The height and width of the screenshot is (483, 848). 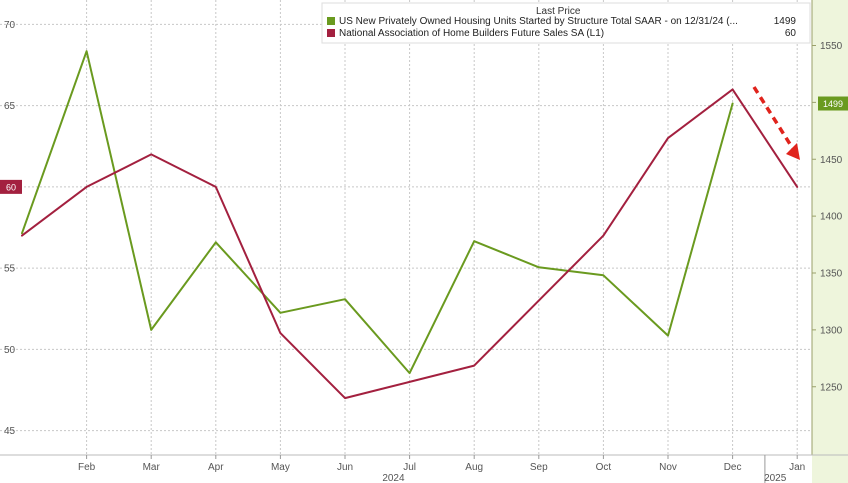 I want to click on legend-title: Last Price, so click(x=558, y=11).